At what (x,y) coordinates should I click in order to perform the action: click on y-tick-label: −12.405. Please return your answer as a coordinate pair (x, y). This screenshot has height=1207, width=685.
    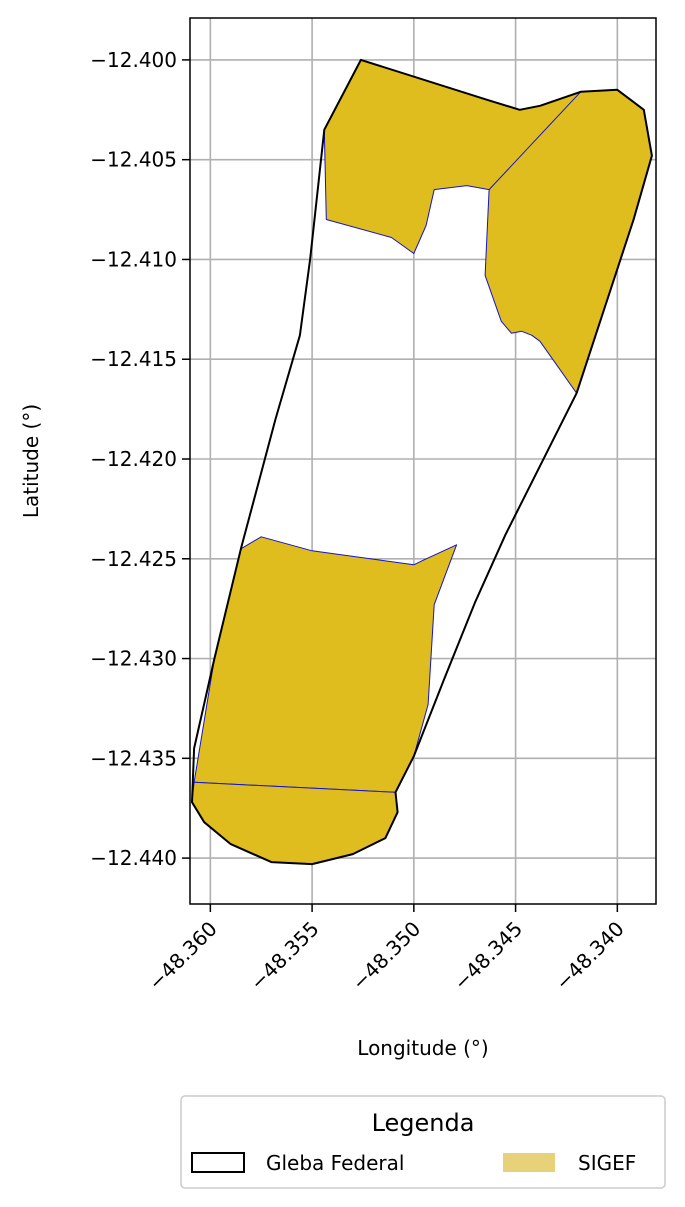
    Looking at the image, I should click on (133, 160).